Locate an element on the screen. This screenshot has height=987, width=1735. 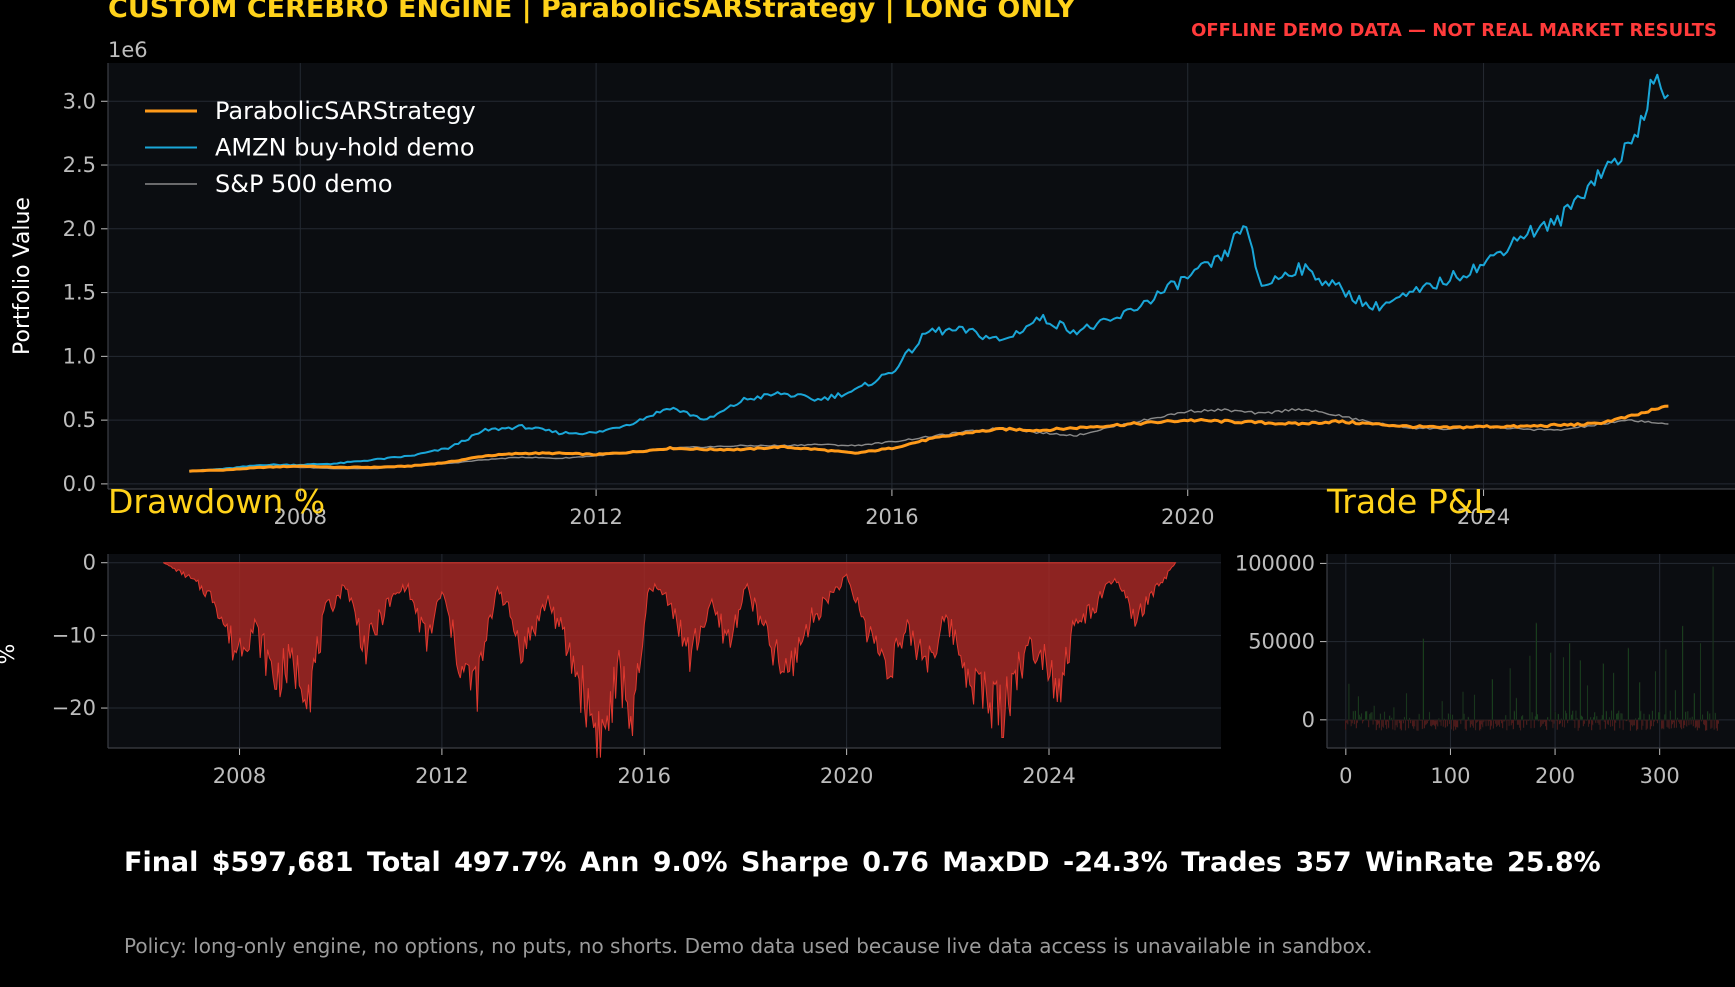
portfolio-tick-label-y: 3.0 is located at coordinates (79, 101).